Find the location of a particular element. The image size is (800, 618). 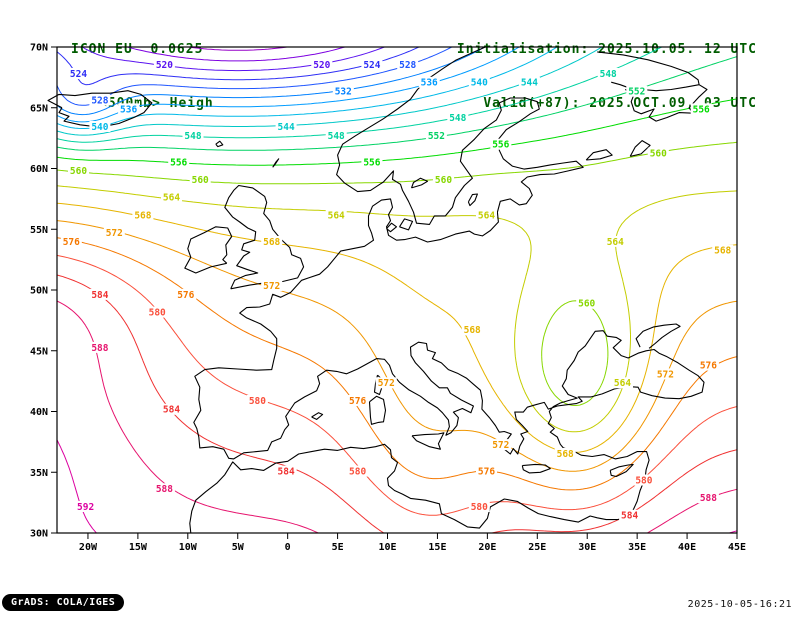

contour-label: 584 is located at coordinates (286, 472).